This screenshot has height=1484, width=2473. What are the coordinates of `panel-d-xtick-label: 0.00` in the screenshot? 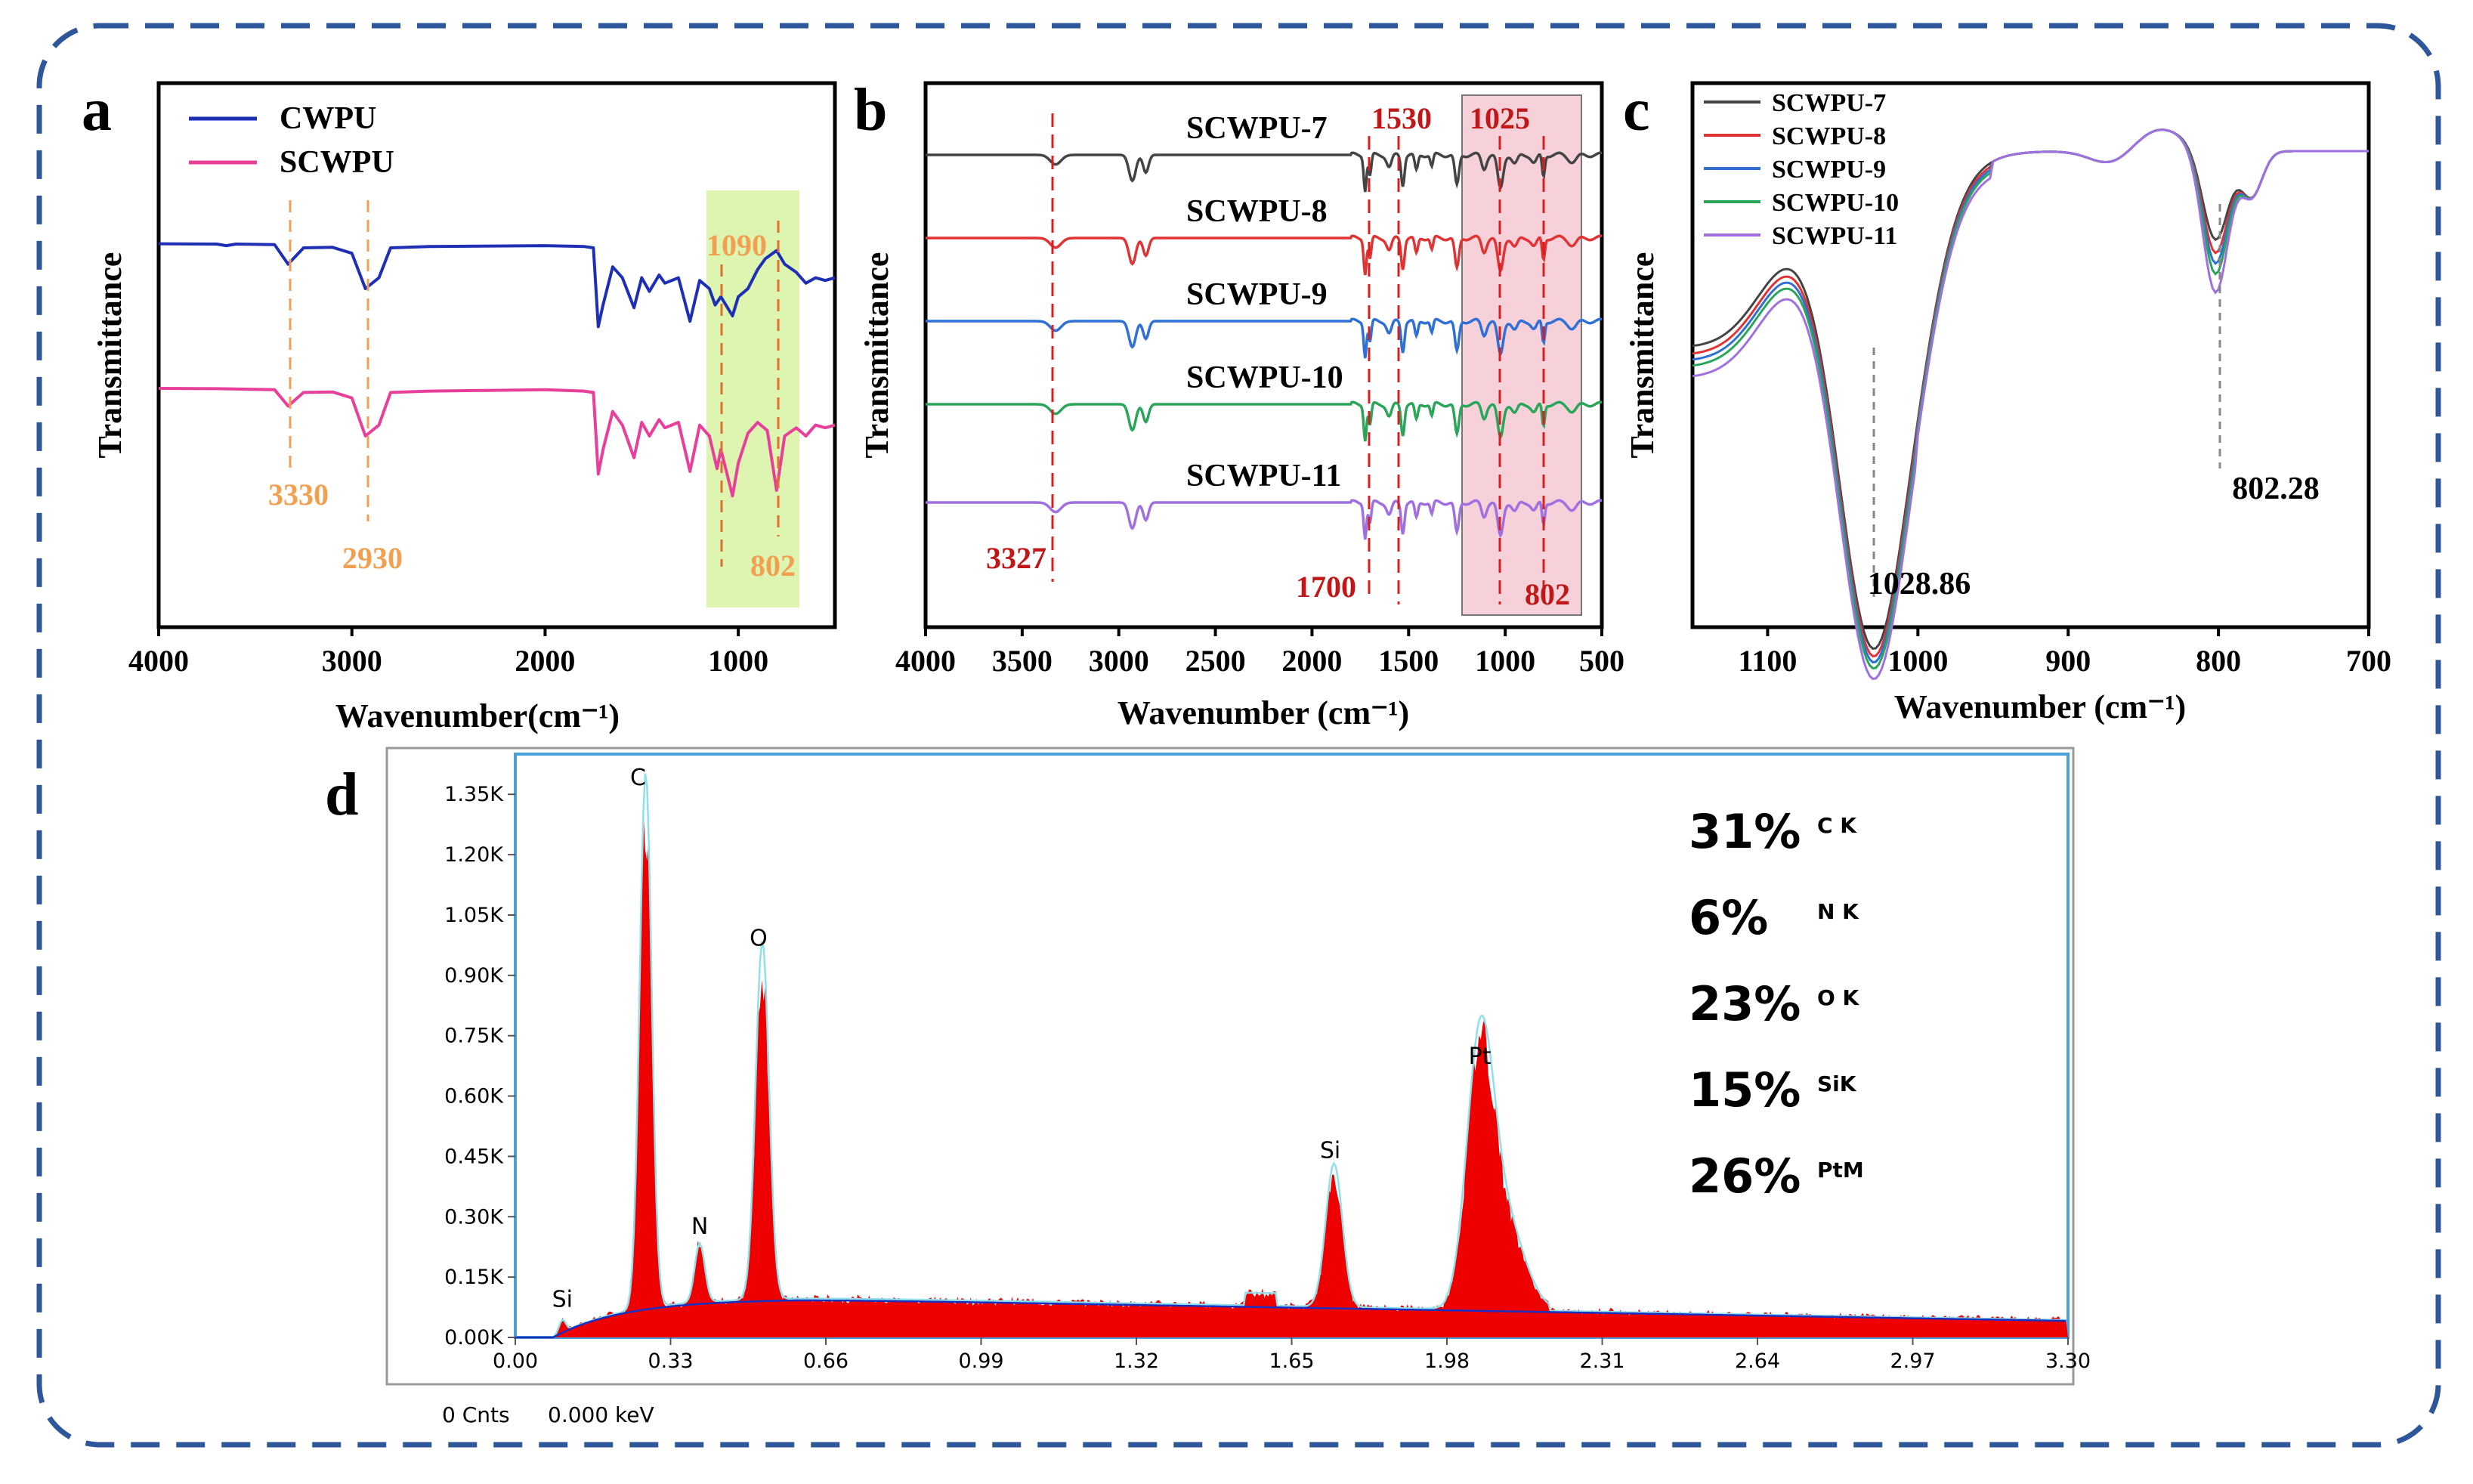 It's located at (515, 1361).